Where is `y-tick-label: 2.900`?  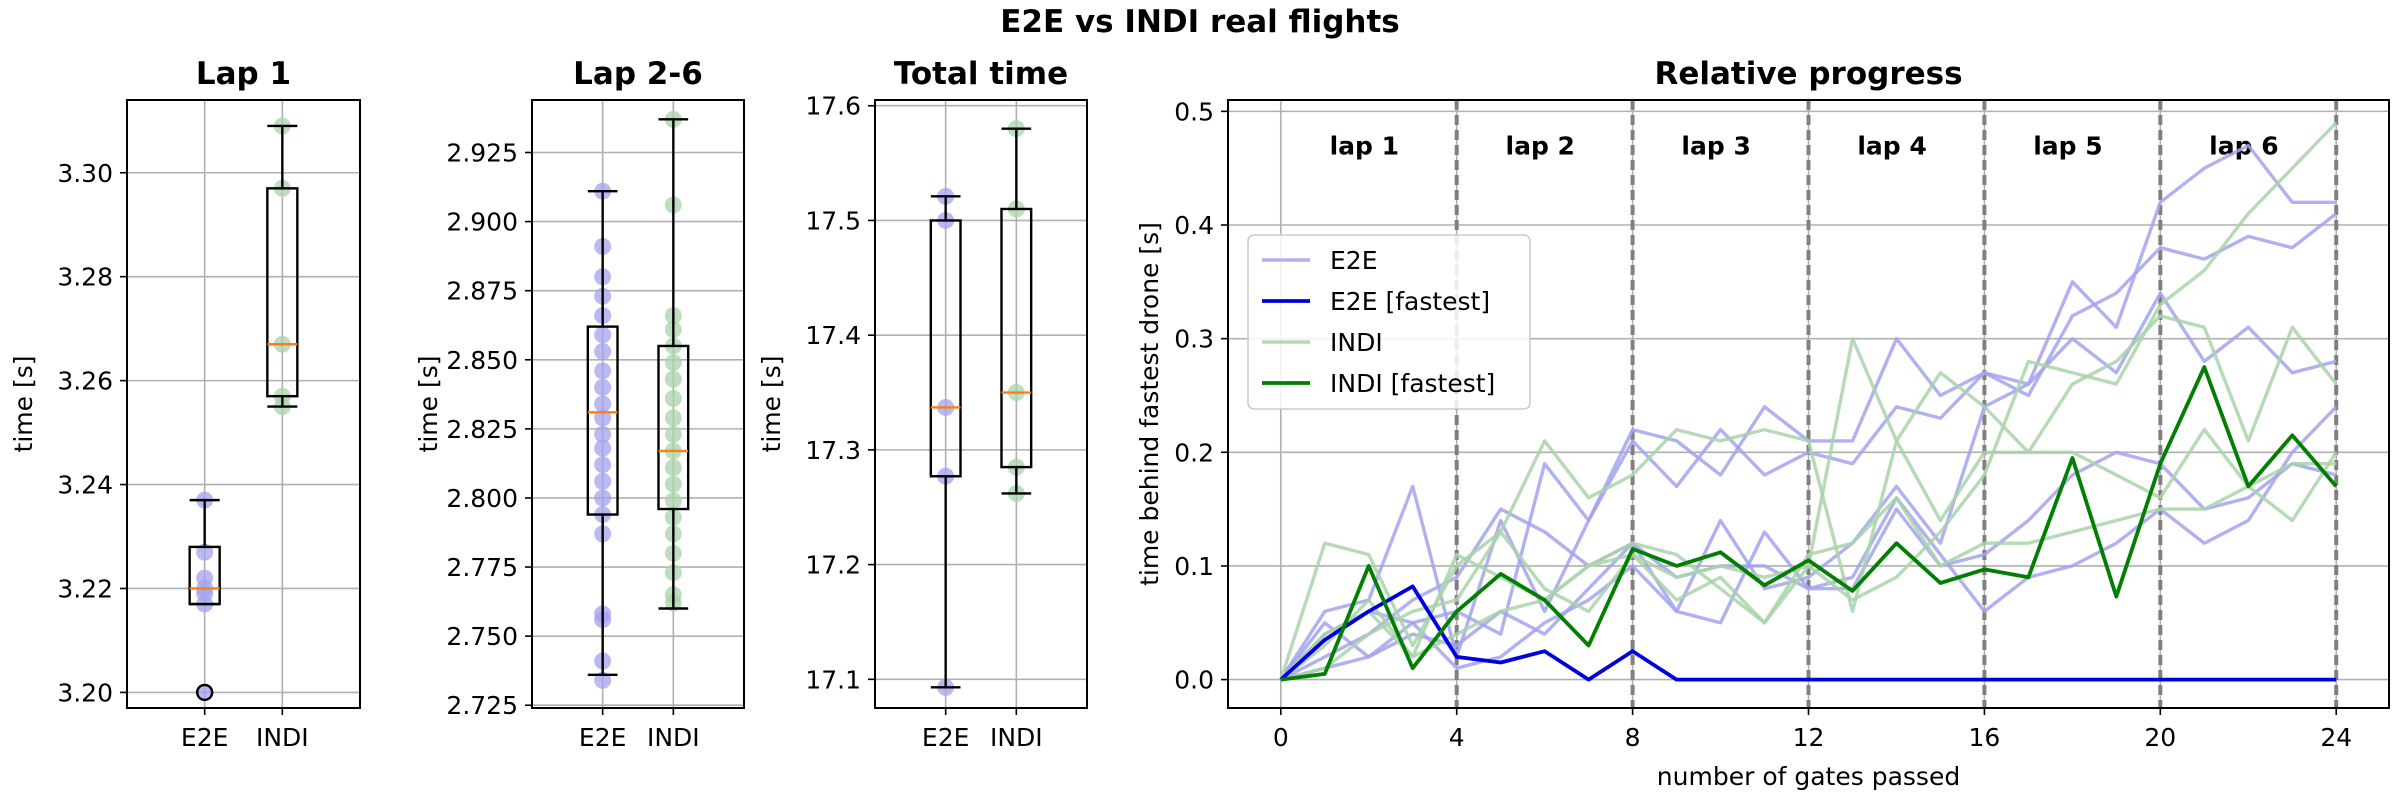
y-tick-label: 2.900 is located at coordinates (482, 222).